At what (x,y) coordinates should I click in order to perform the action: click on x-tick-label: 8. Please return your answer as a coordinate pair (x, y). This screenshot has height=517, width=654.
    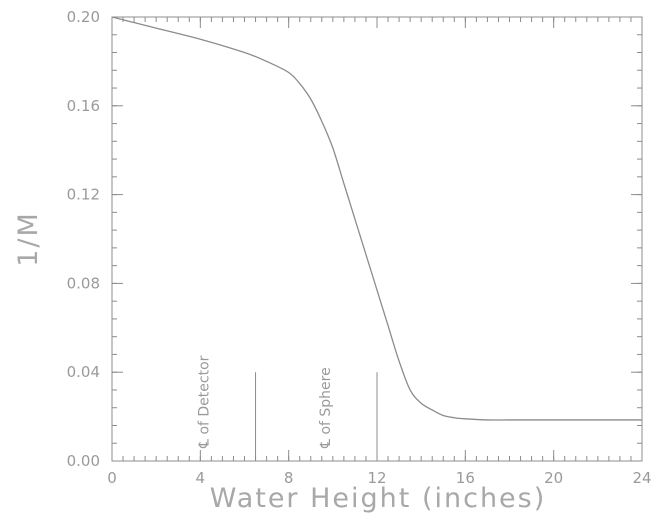
    Looking at the image, I should click on (289, 478).